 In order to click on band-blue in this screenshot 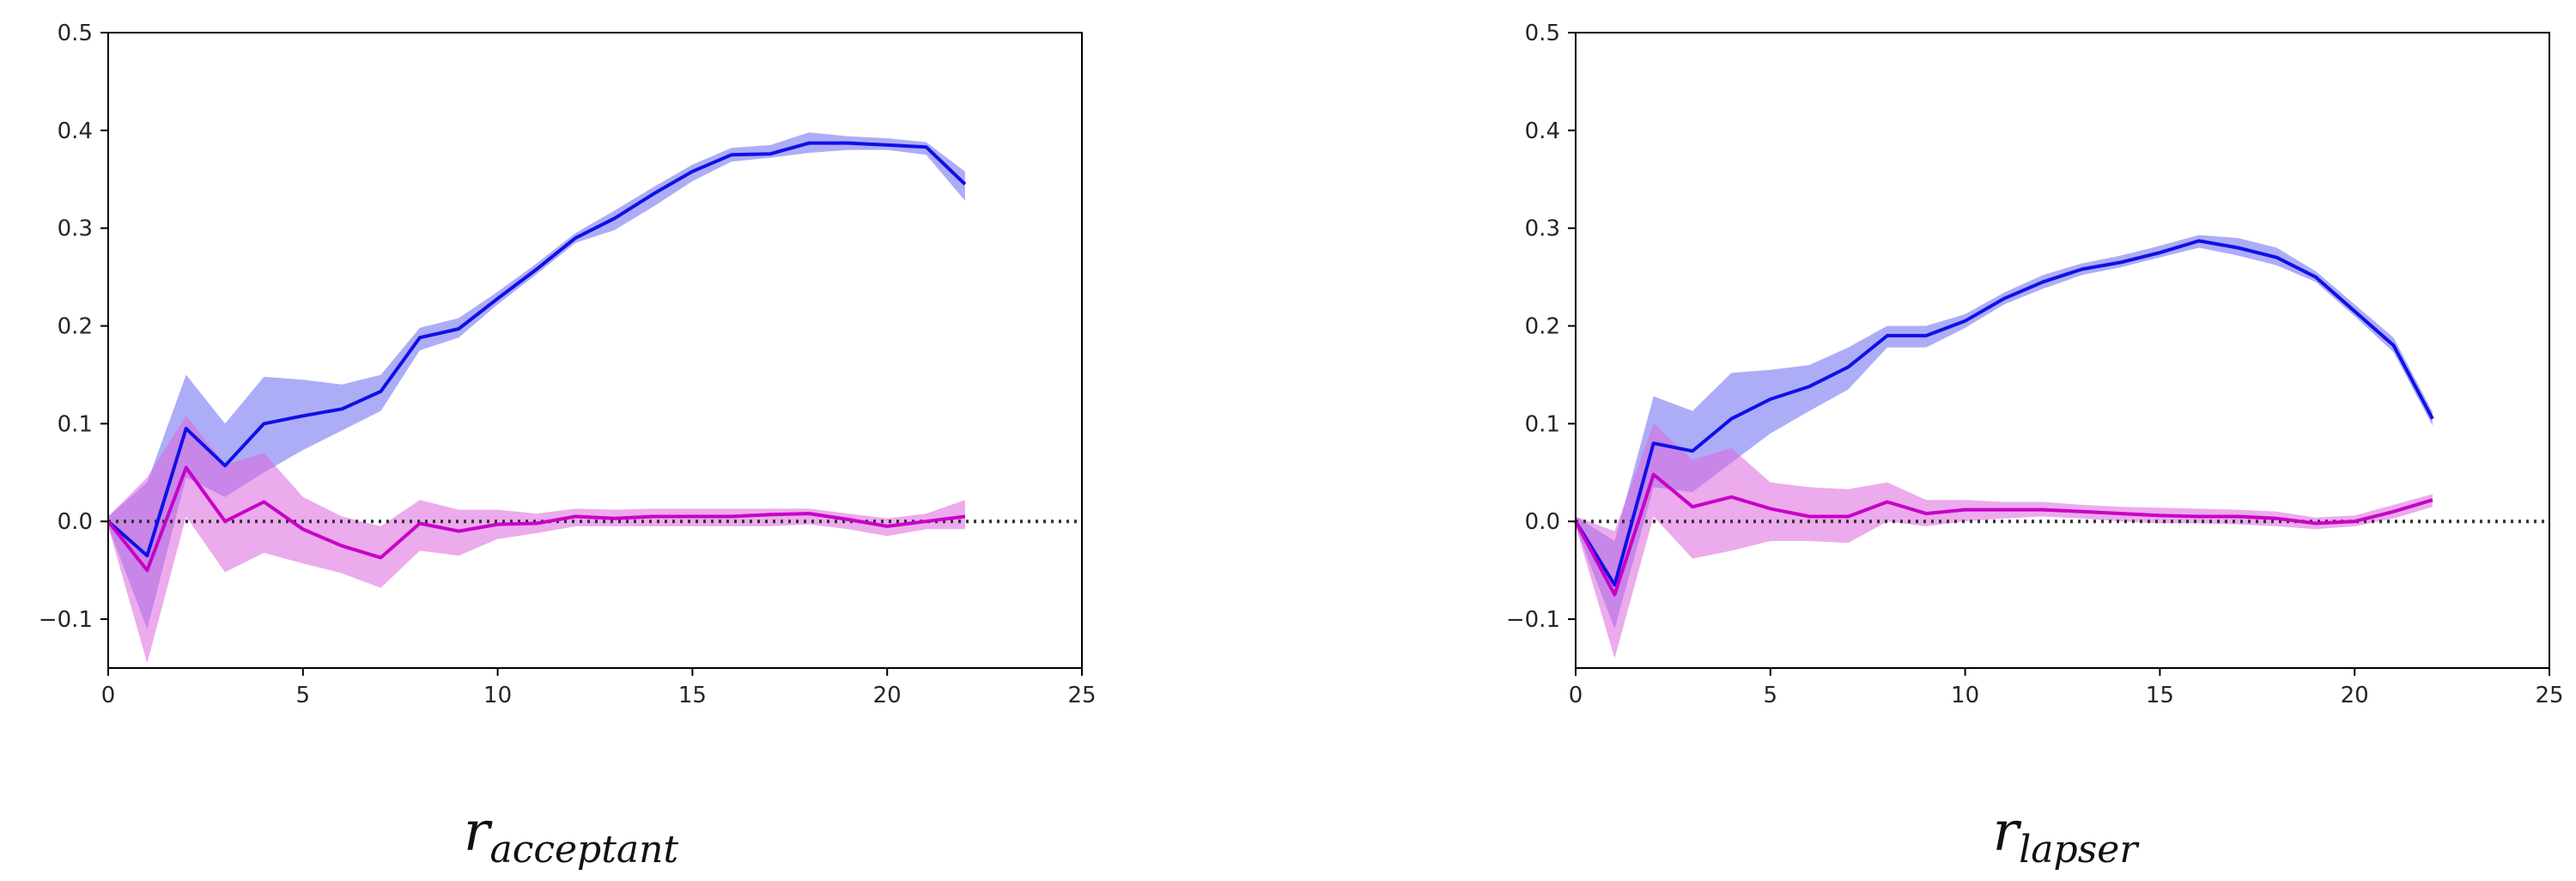, I will do `click(2004, 431)`.